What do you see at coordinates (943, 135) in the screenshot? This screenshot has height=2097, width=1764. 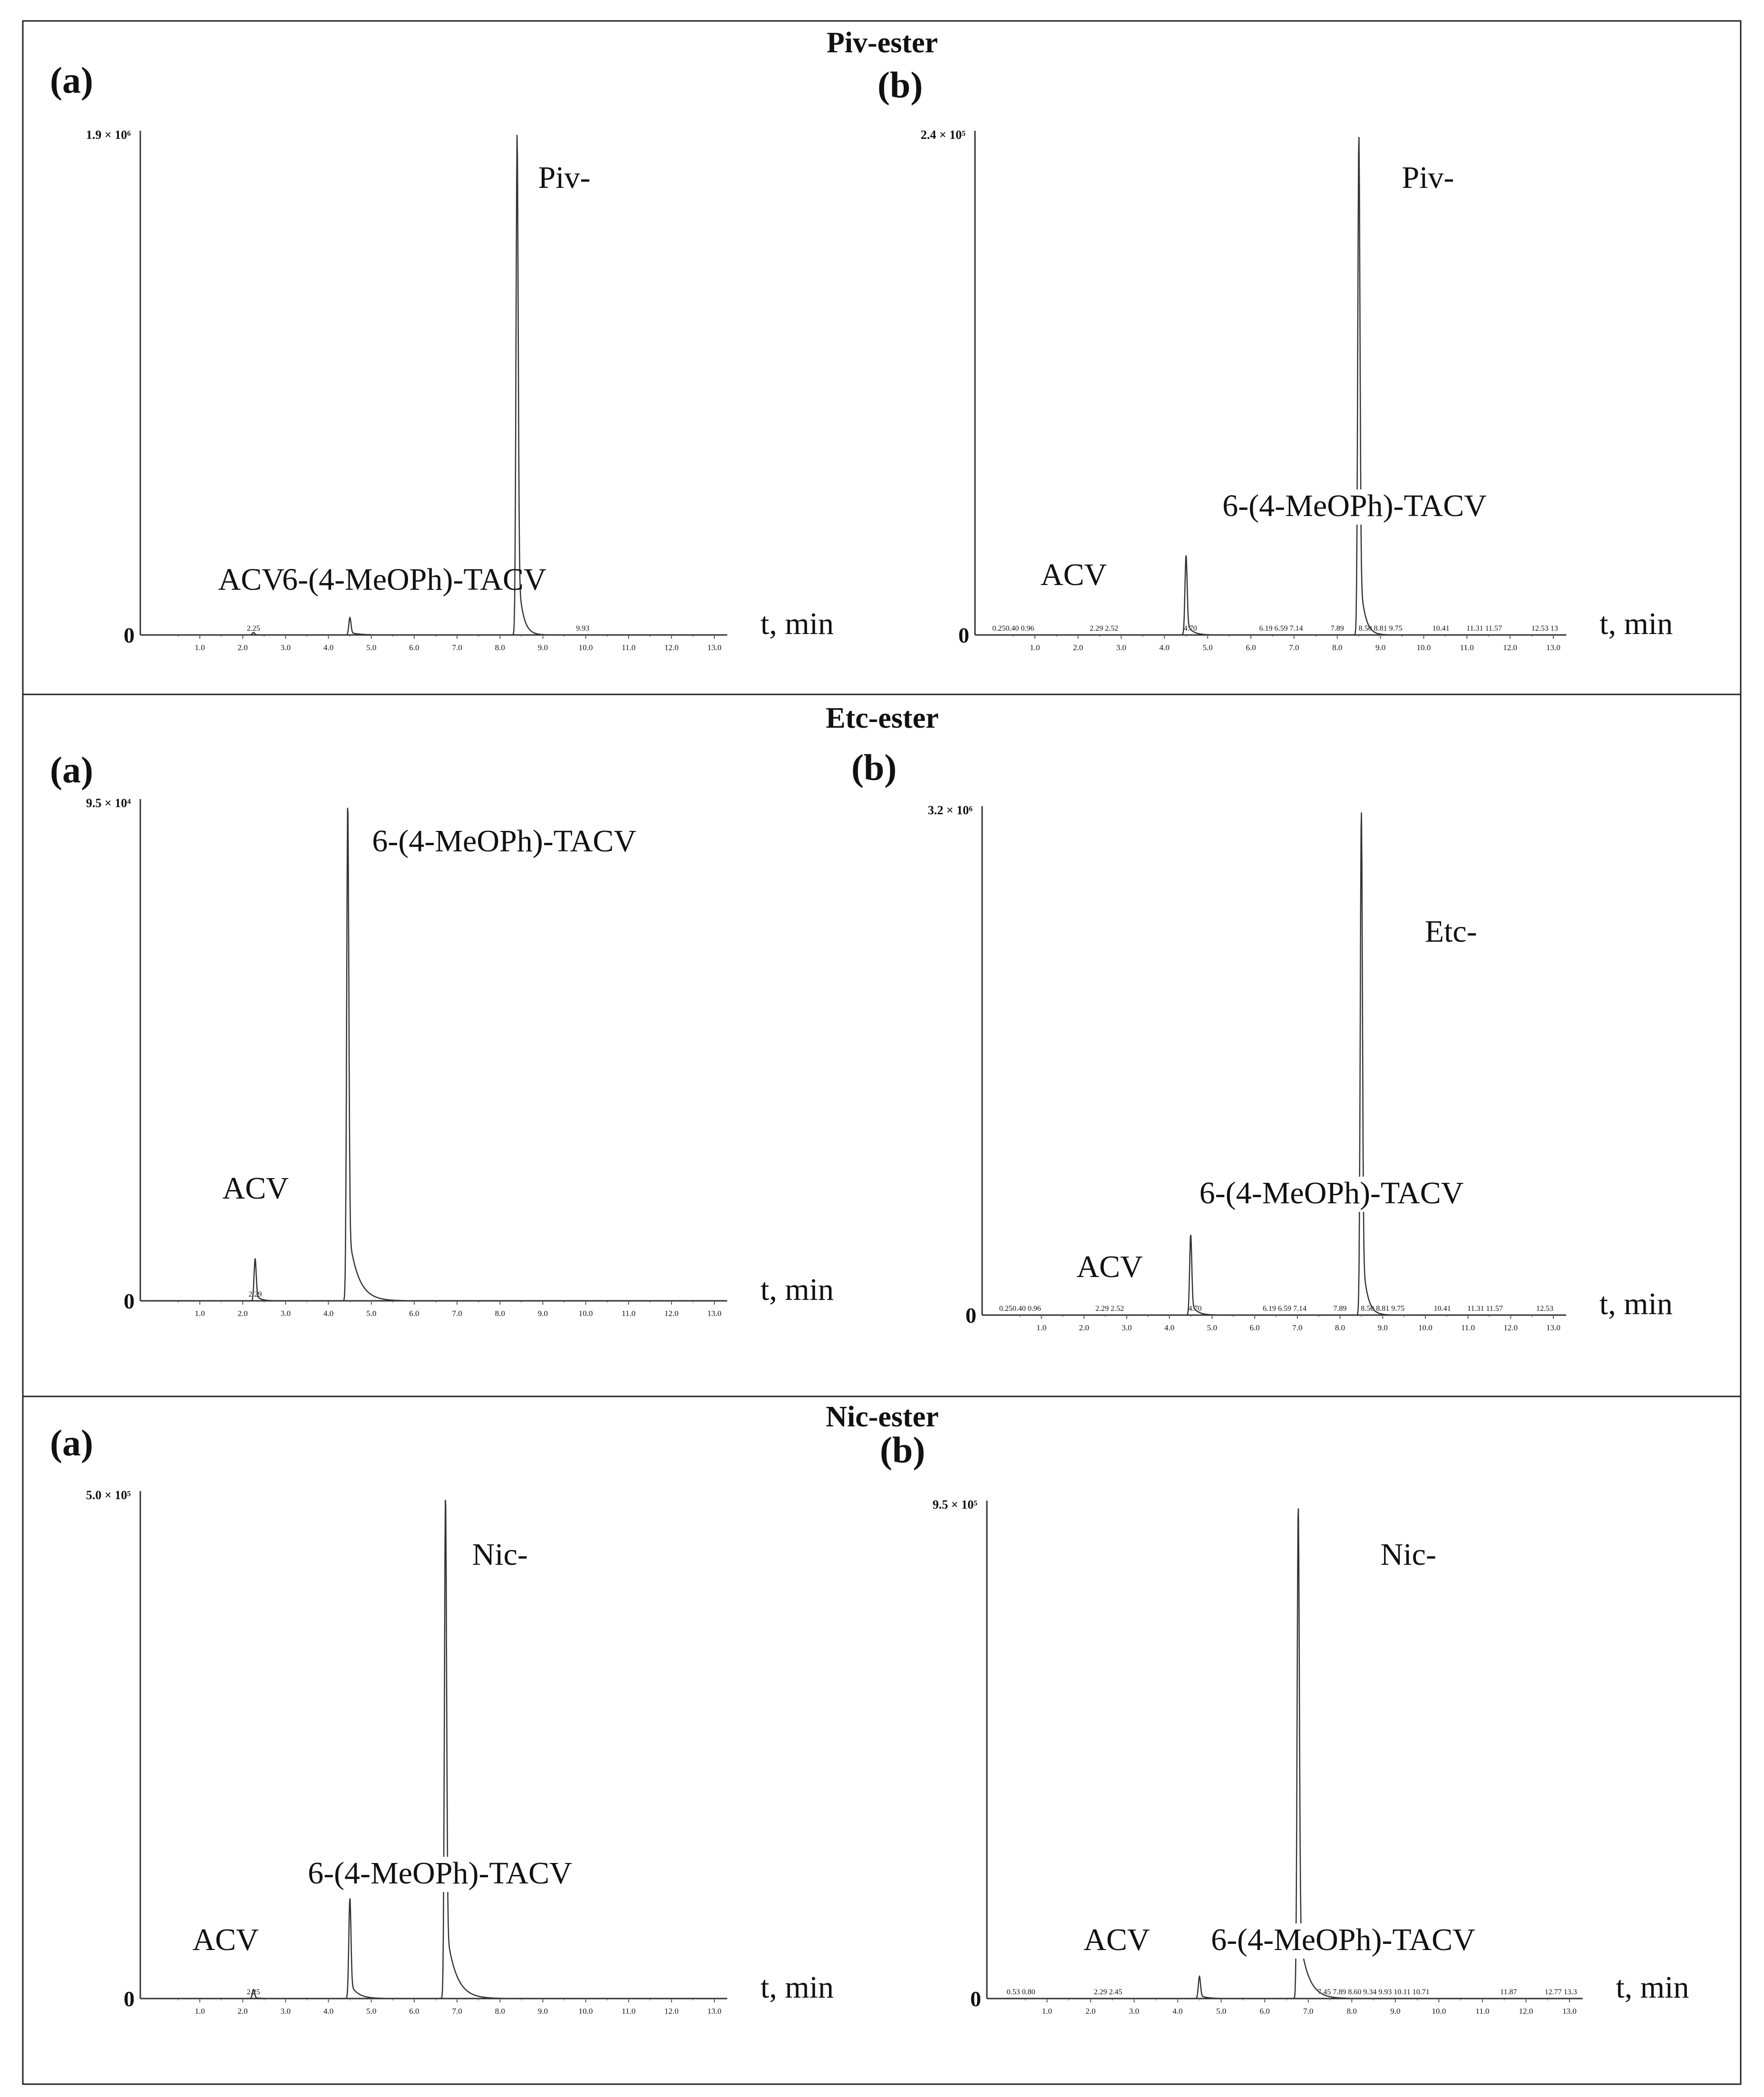 I see `y-max-label: 2.4 × 10⁵` at bounding box center [943, 135].